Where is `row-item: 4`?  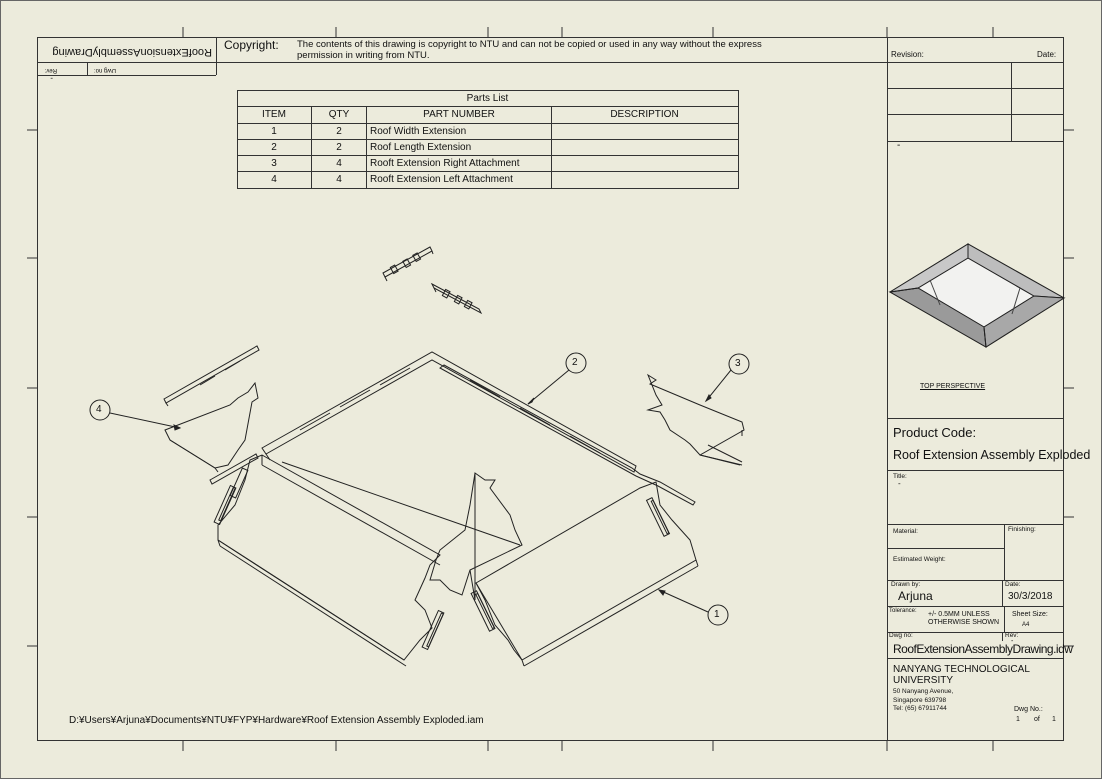 row-item: 4 is located at coordinates (274, 179).